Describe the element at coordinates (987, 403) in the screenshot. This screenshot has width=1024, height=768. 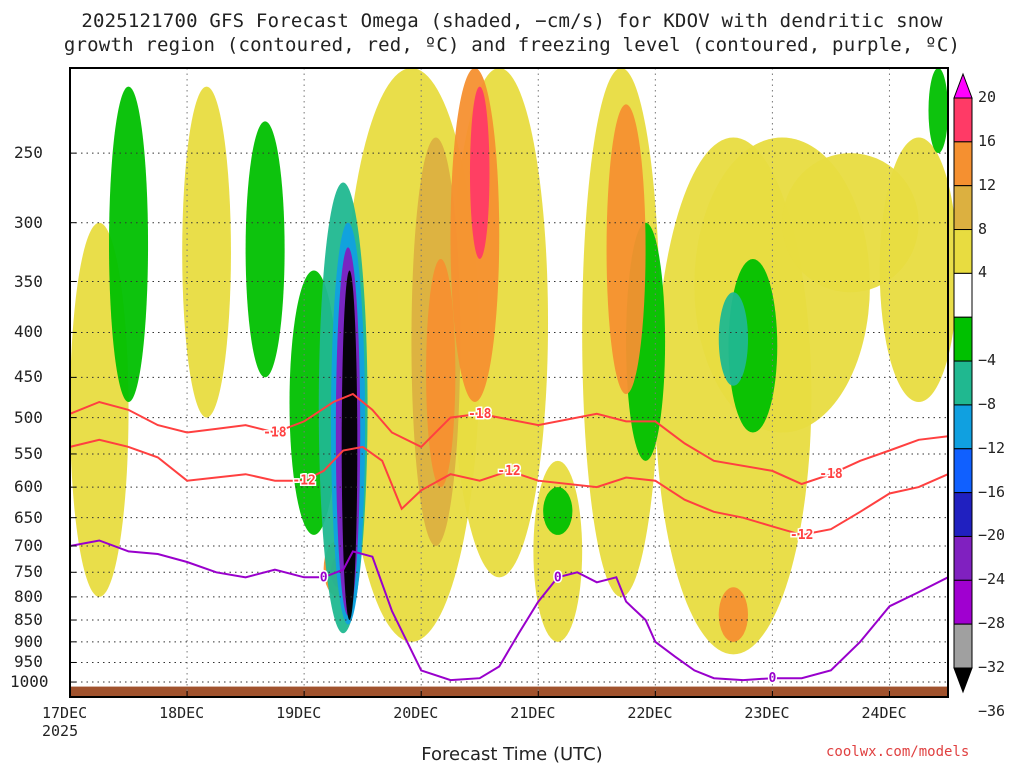
I see `colorbar-label-6: −8` at that location.